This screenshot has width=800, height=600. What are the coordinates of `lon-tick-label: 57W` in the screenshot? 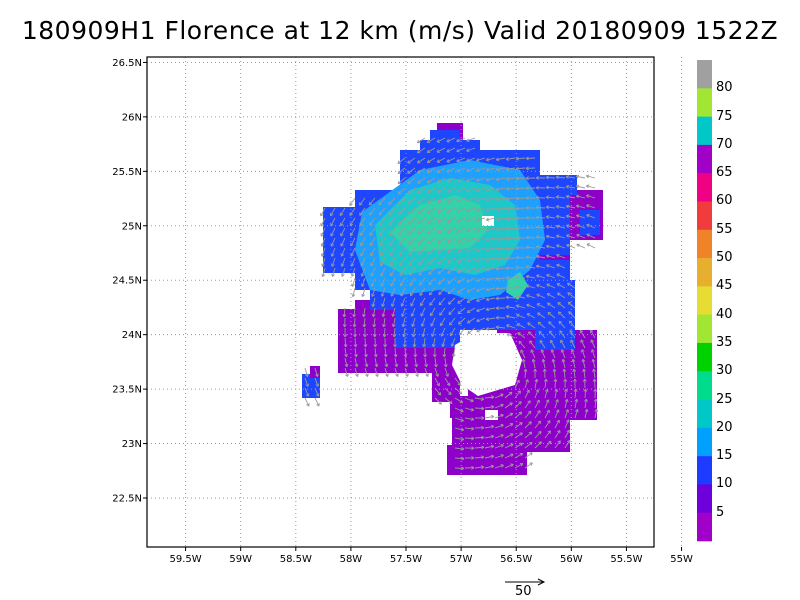 It's located at (461, 559).